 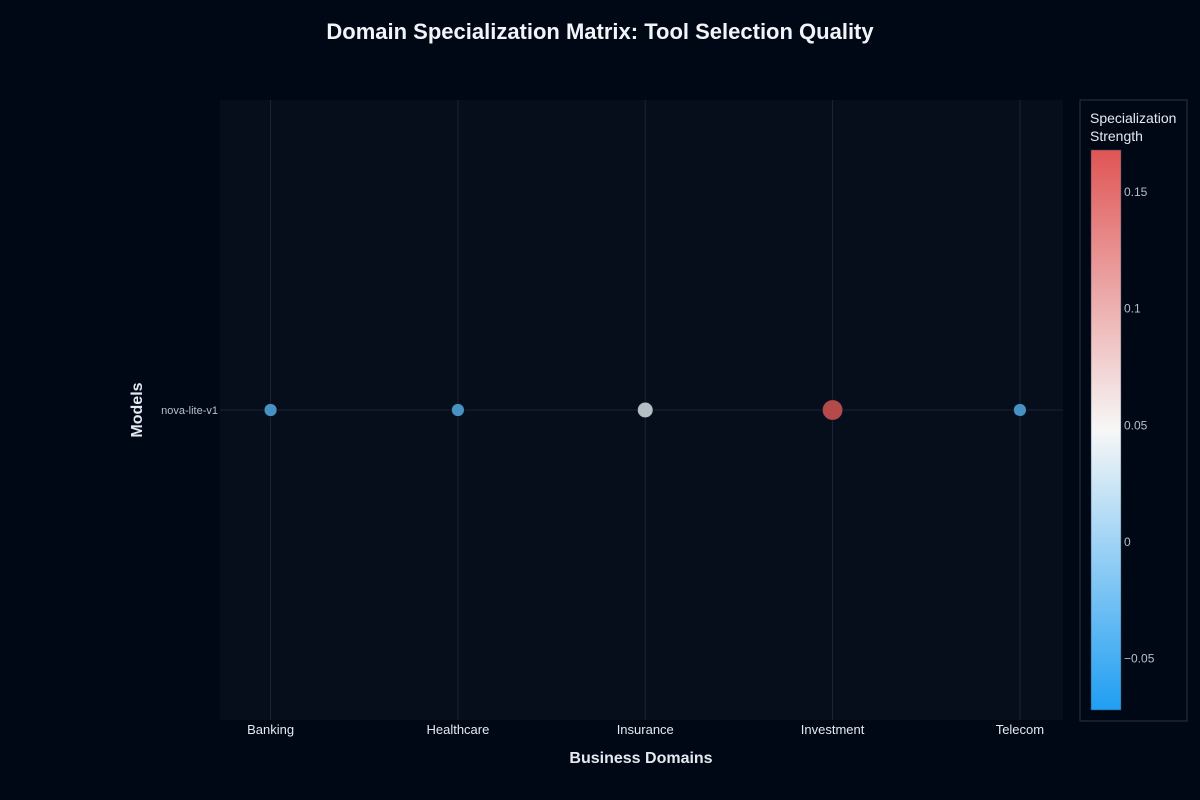 What do you see at coordinates (458, 410) in the screenshot?
I see `point-nova-lite-v1-healthcare` at bounding box center [458, 410].